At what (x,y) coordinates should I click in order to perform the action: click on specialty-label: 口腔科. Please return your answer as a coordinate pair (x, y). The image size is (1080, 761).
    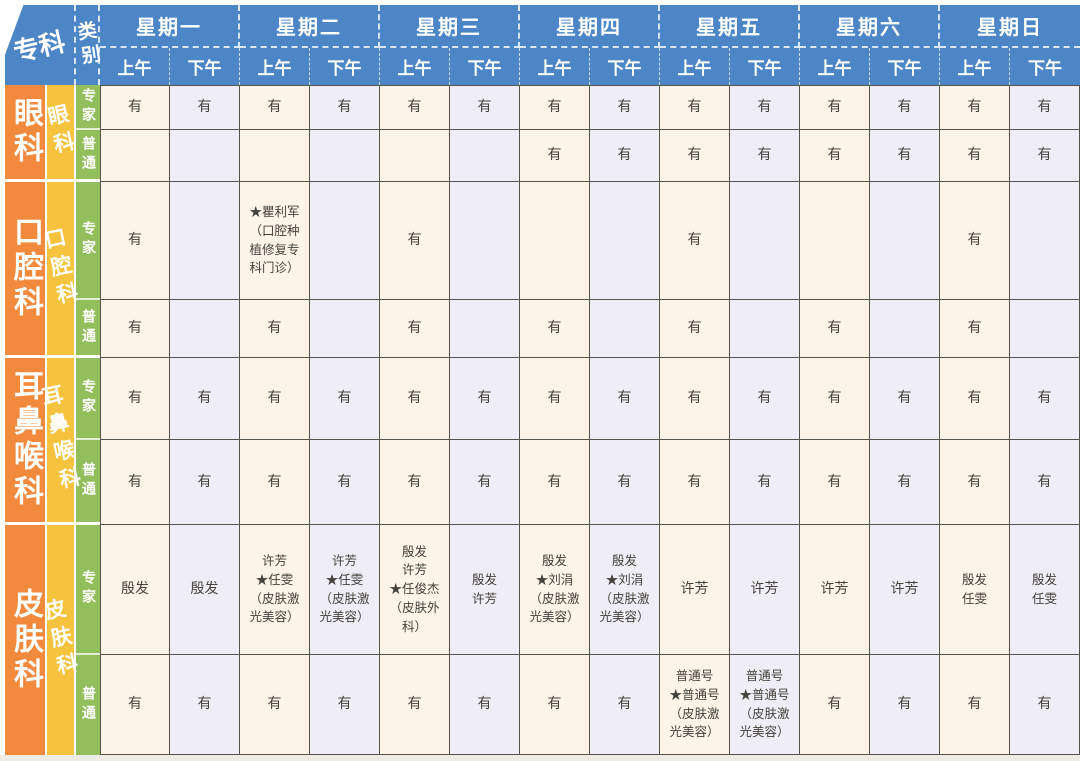
    Looking at the image, I should click on (26, 270).